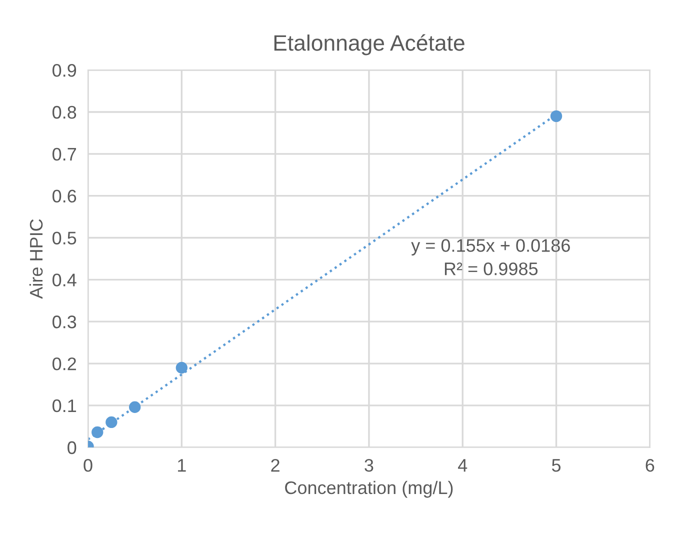 The width and height of the screenshot is (677, 539). Describe the element at coordinates (369, 465) in the screenshot. I see `x-tick-label: 3` at that location.